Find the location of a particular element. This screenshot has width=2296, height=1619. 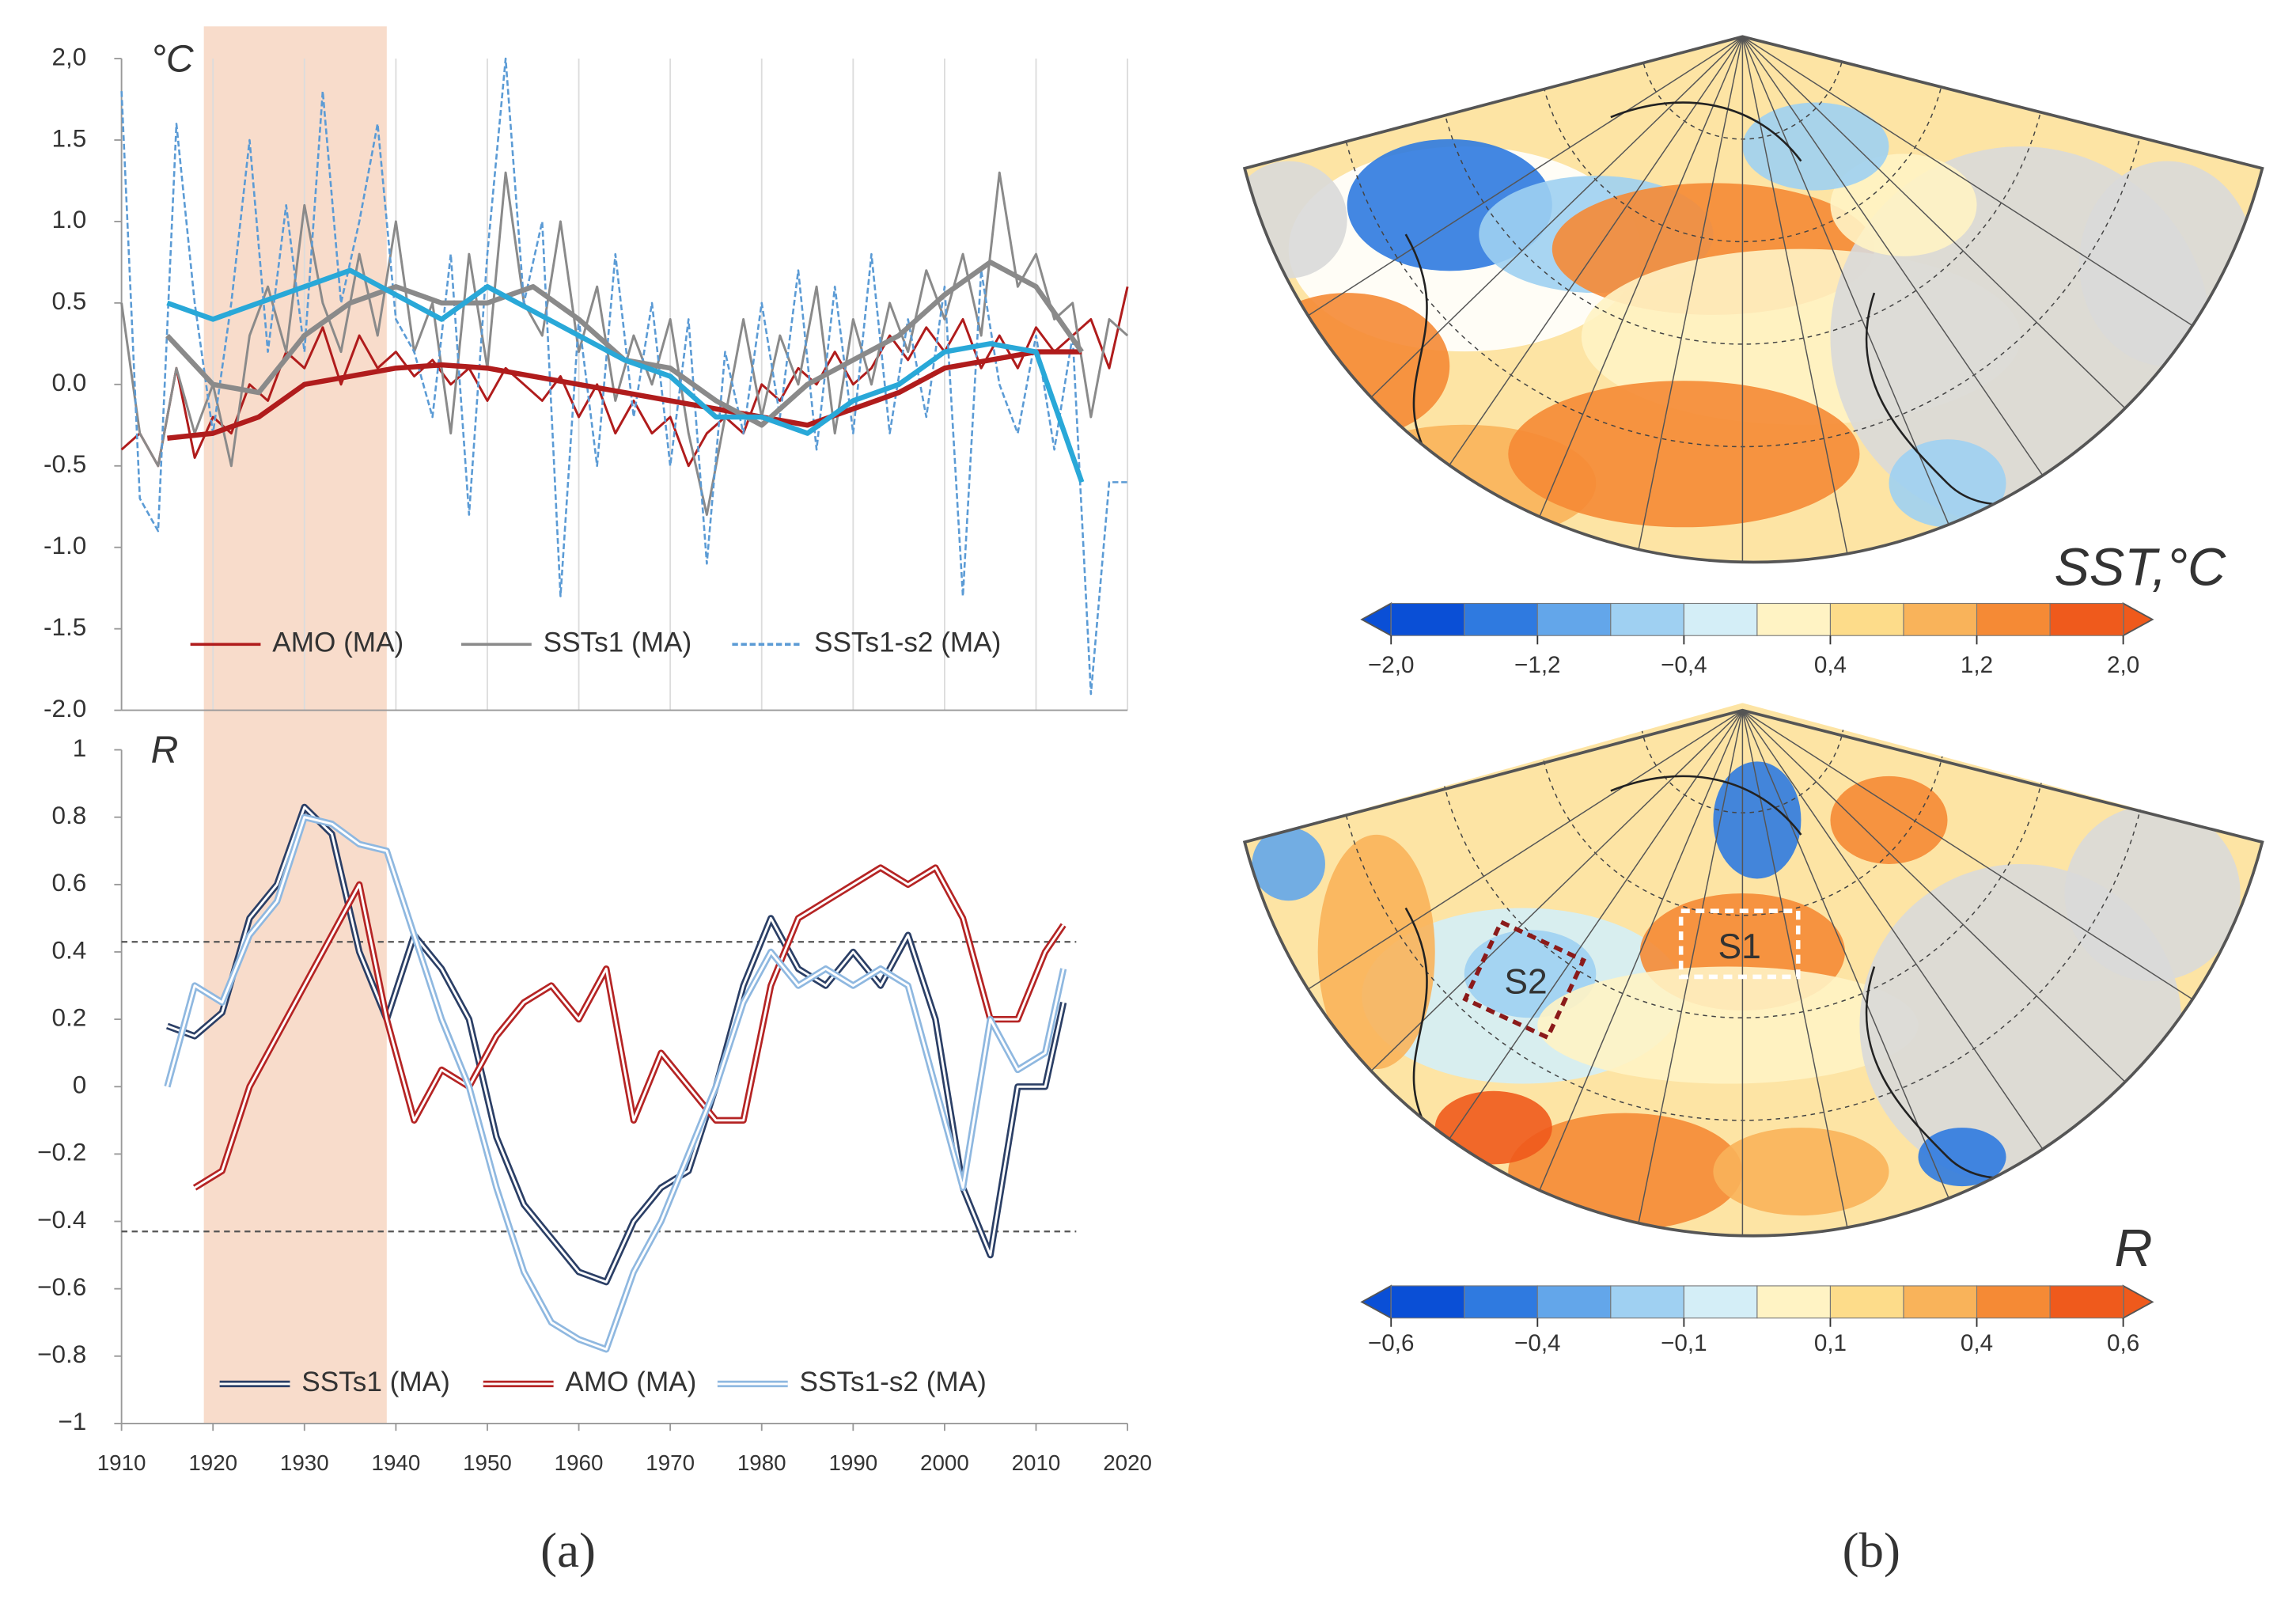

colorbar-tick-label: −2,0 is located at coordinates (1391, 665).